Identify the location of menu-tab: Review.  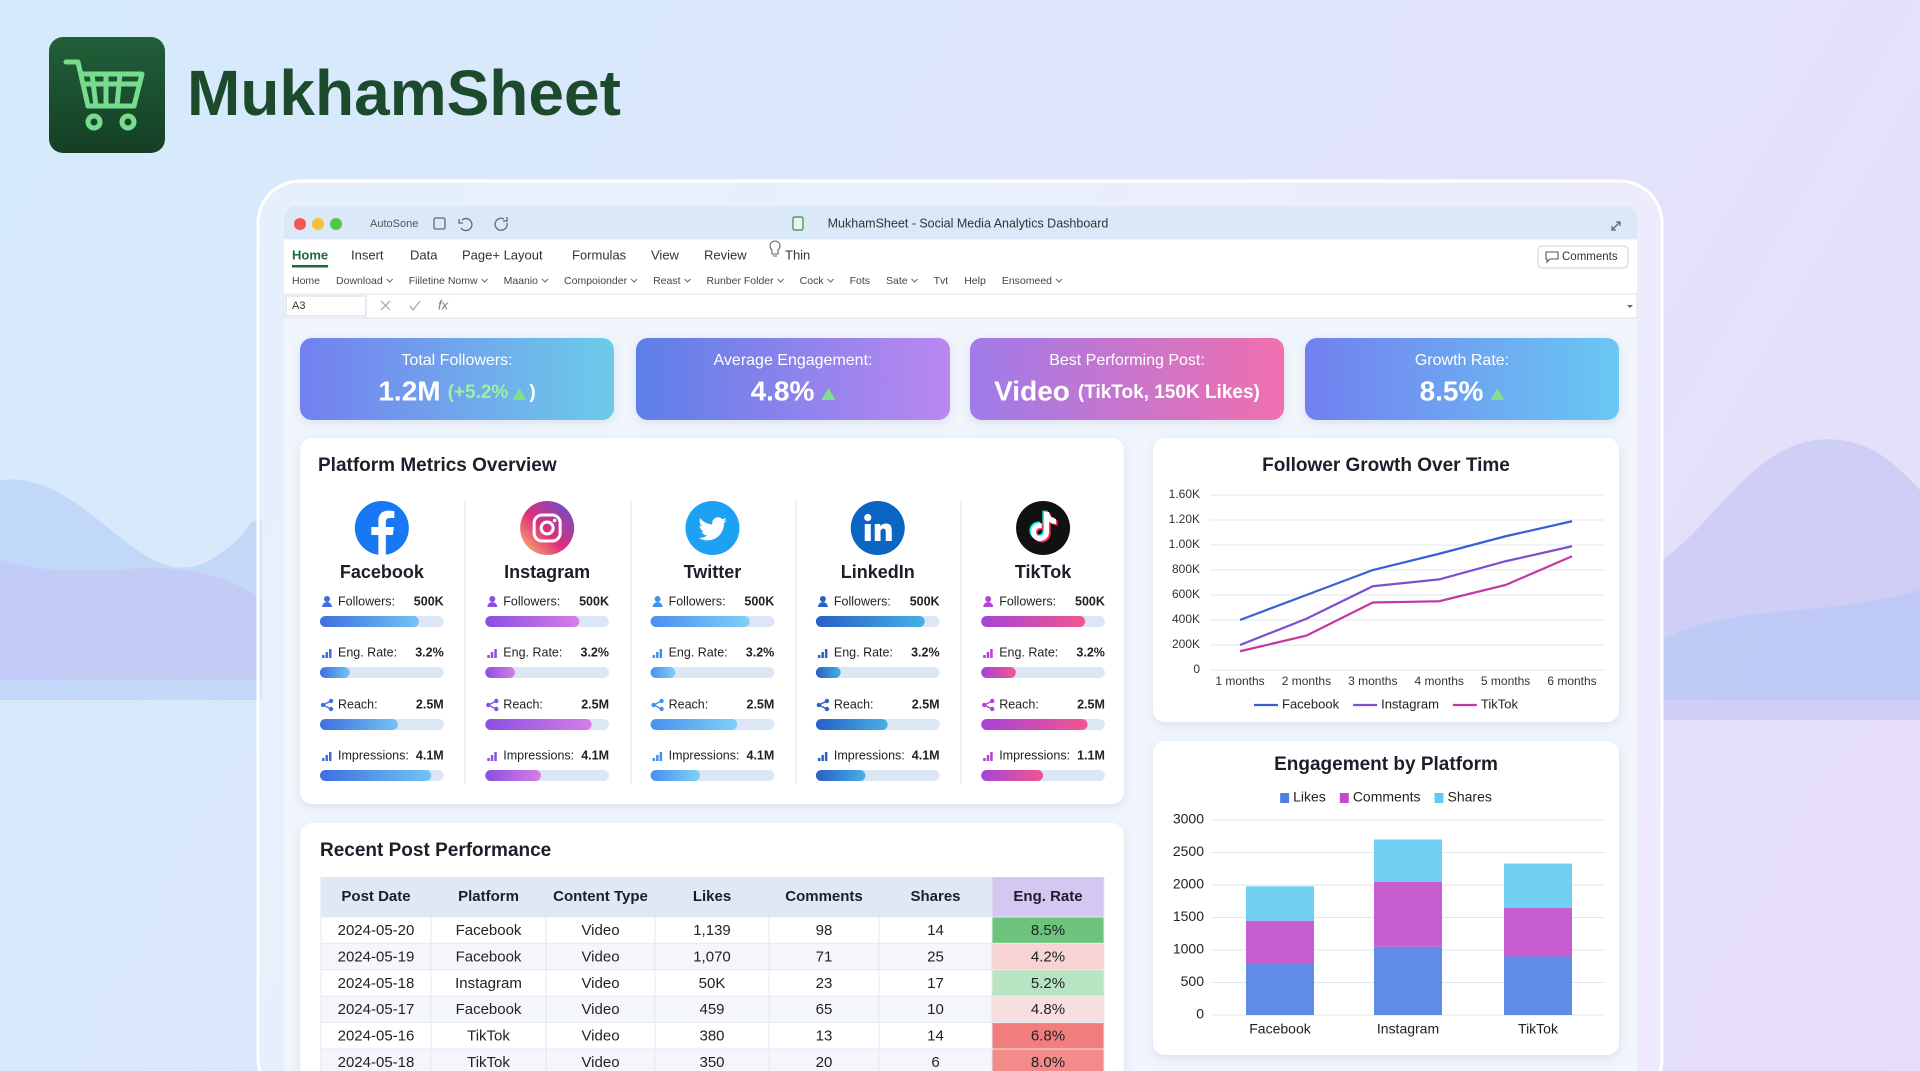
(725, 254).